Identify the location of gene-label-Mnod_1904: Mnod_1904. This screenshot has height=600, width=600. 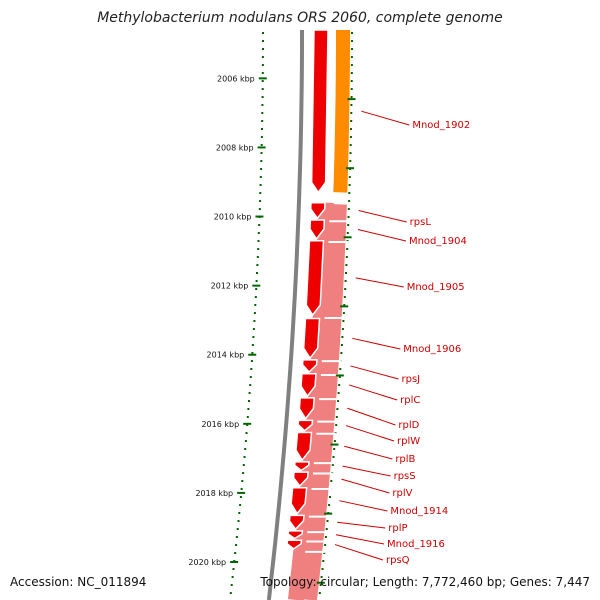
(438, 241).